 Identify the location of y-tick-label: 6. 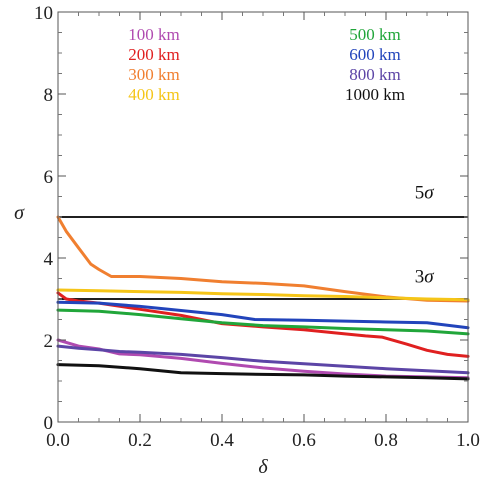
(49, 177).